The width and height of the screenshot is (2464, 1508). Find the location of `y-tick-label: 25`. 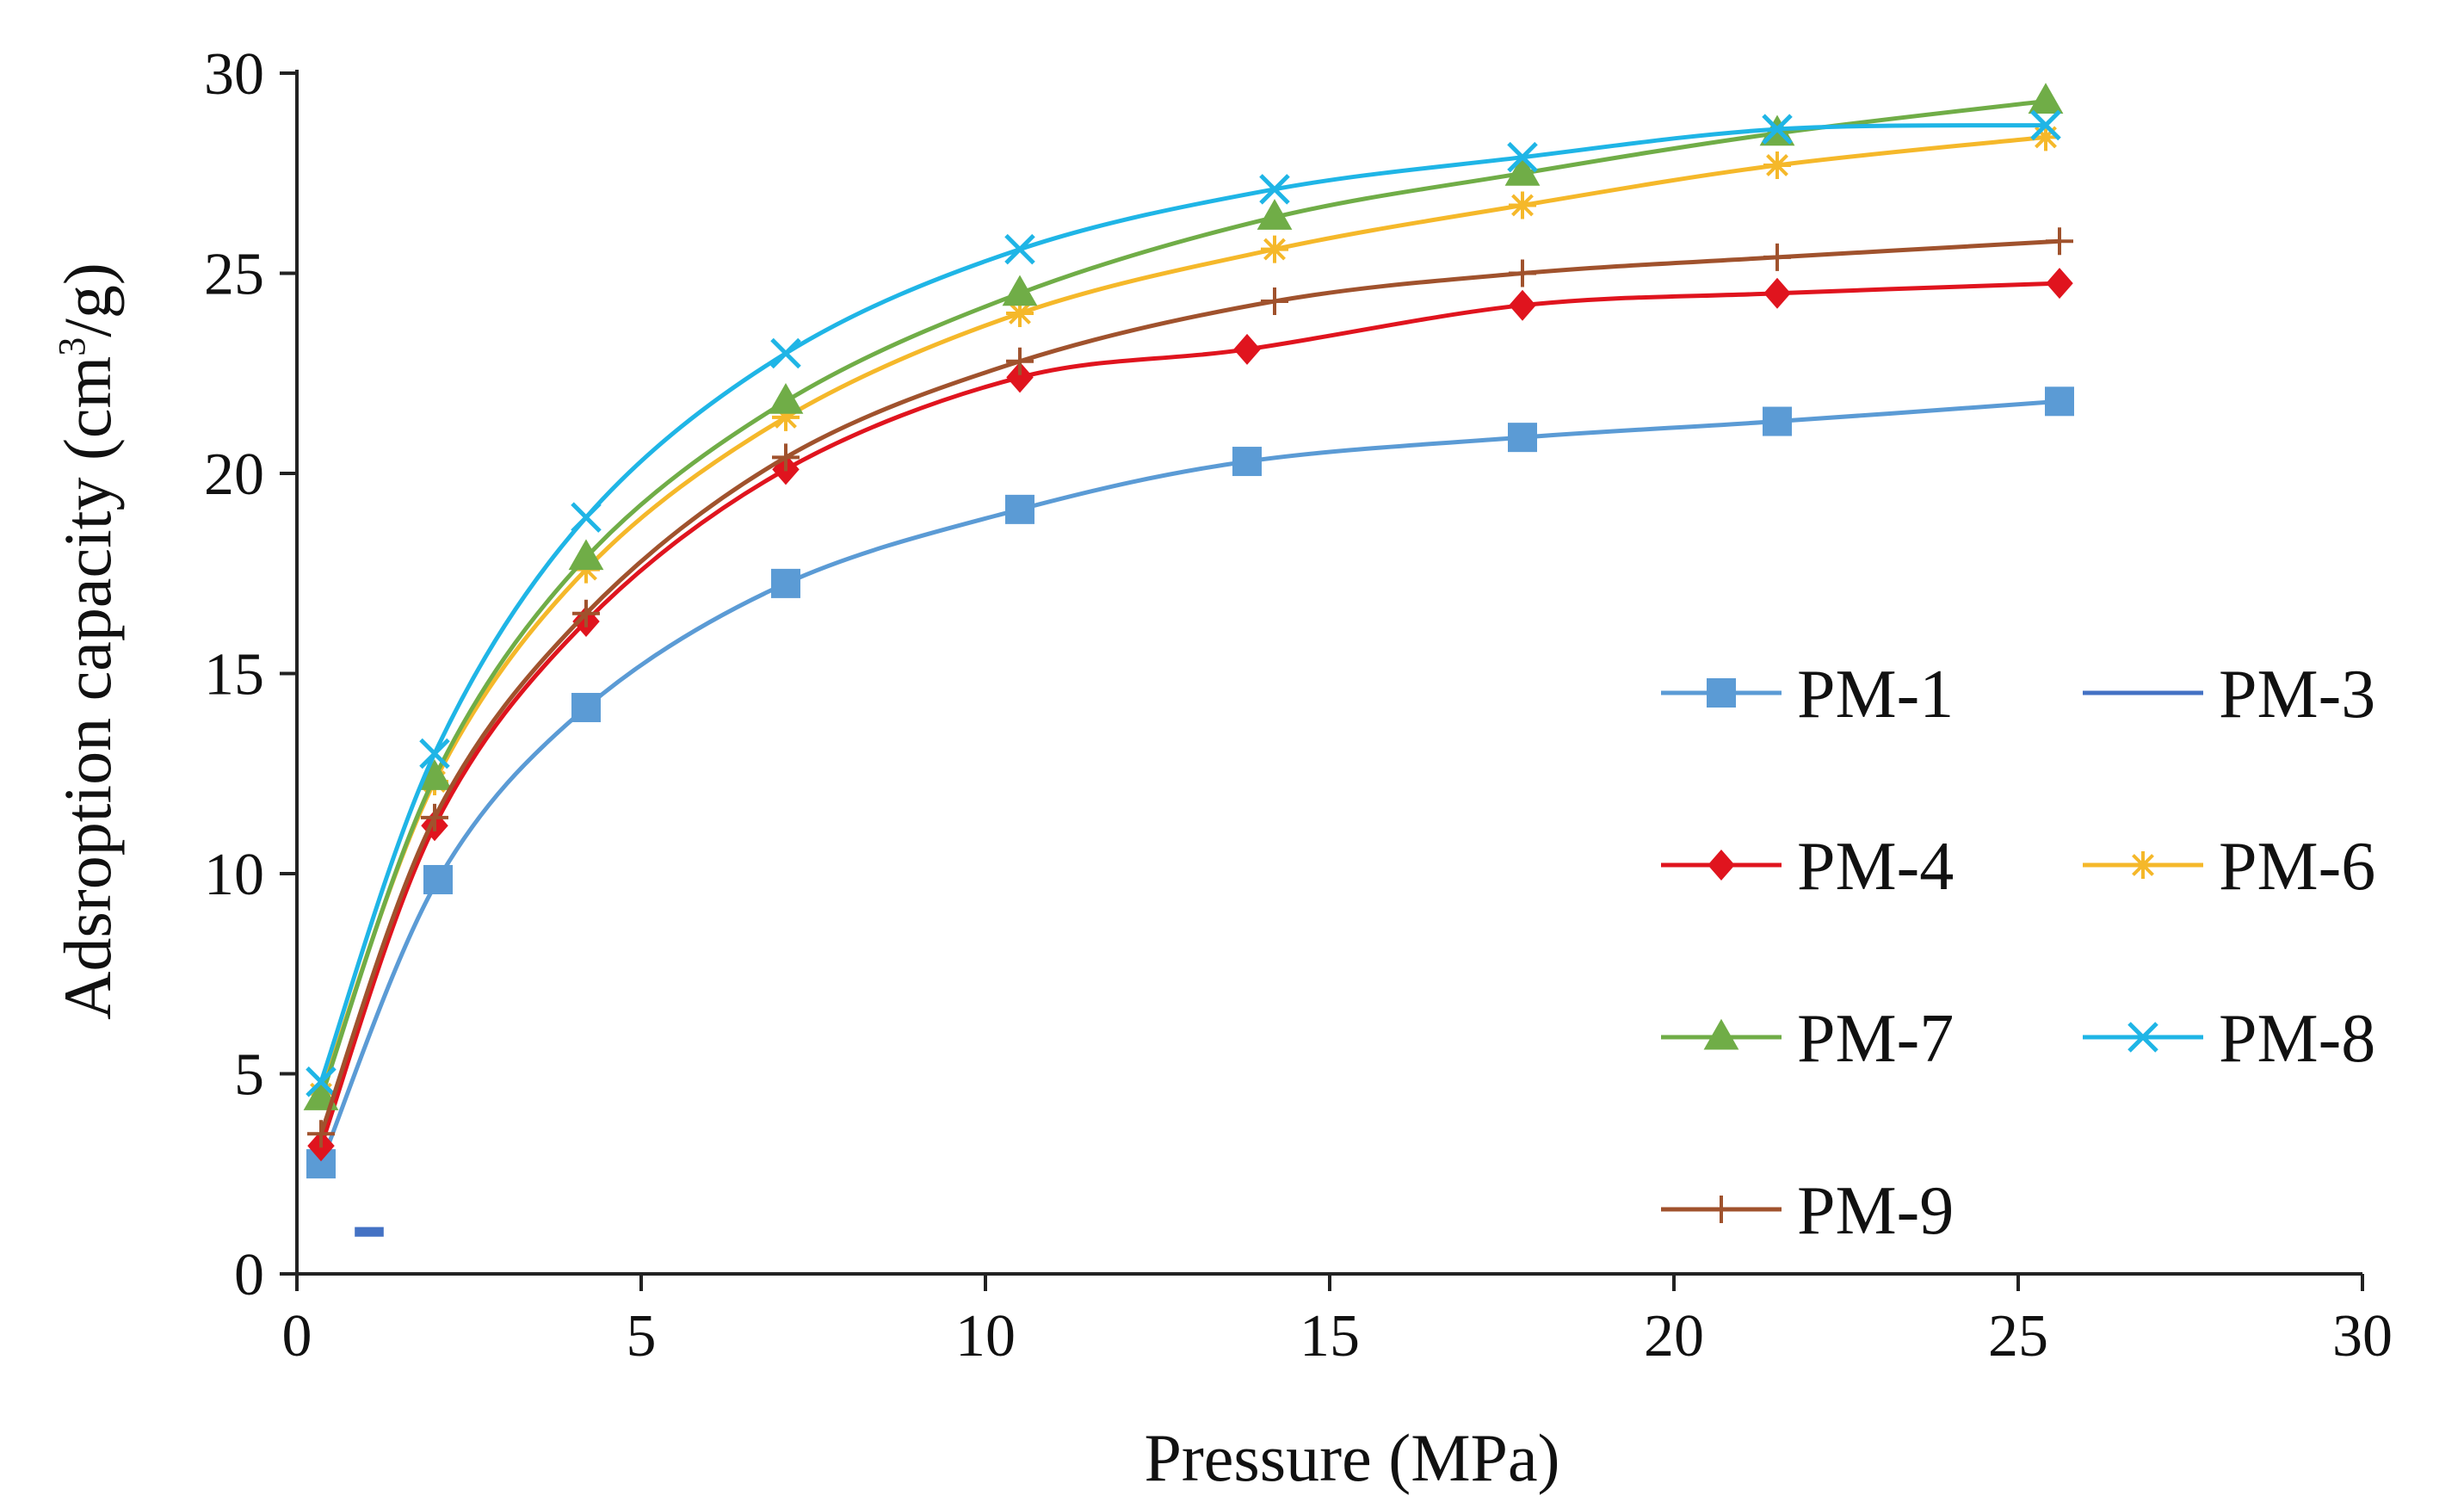

y-tick-label: 25 is located at coordinates (234, 275).